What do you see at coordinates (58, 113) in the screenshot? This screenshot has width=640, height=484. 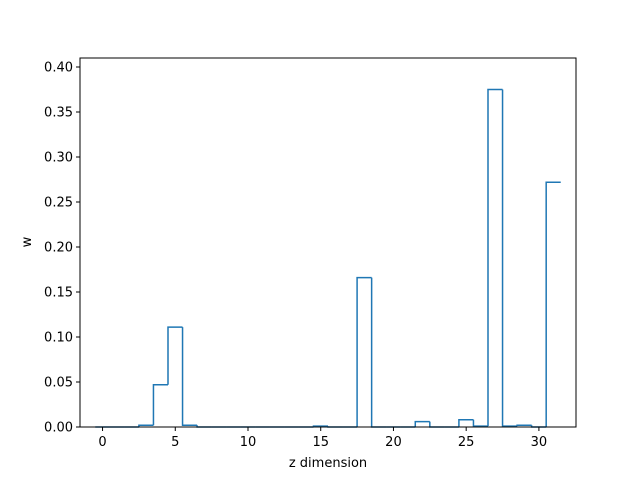 I see `y-tick-label: 0.35` at bounding box center [58, 113].